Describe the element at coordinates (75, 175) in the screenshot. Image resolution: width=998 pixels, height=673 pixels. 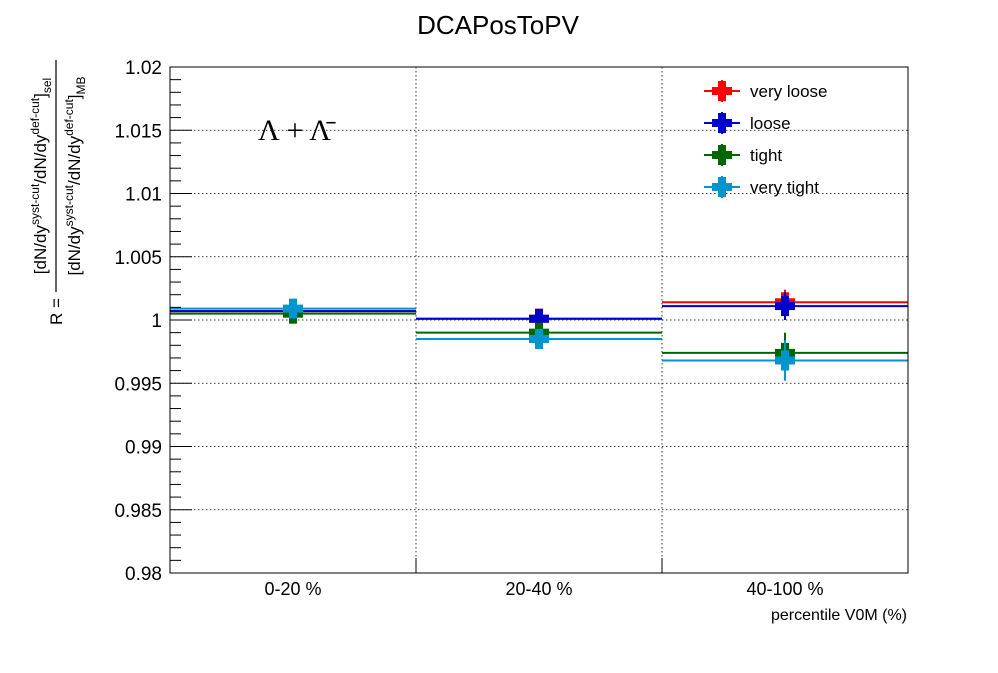
I see `y-axis-label-denominator: [dN/dysyst-cut/dN/dydef-cut]MB` at that location.